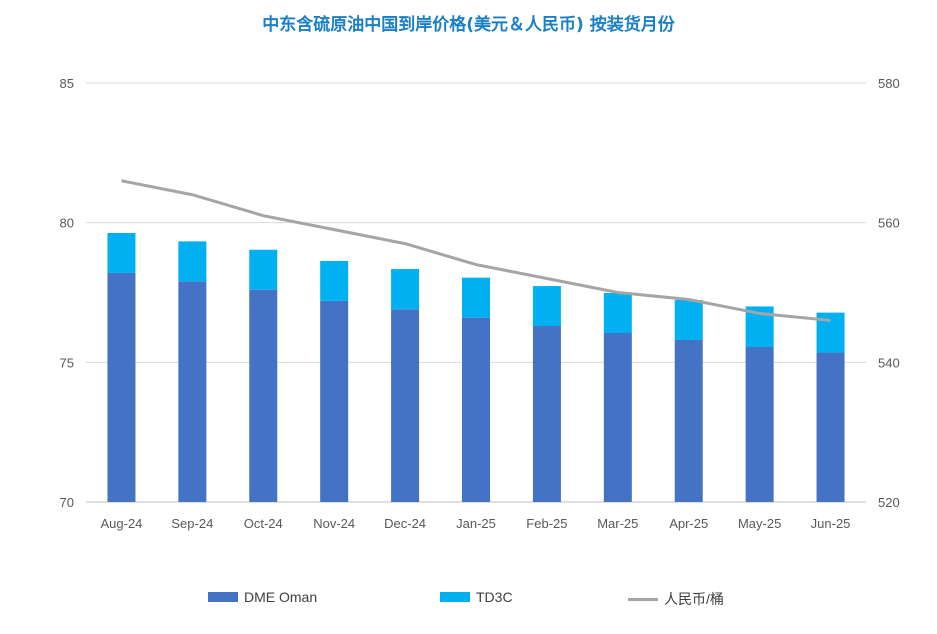  What do you see at coordinates (694, 599) in the screenshot?
I see `legend-label: 人民币/桶` at bounding box center [694, 599].